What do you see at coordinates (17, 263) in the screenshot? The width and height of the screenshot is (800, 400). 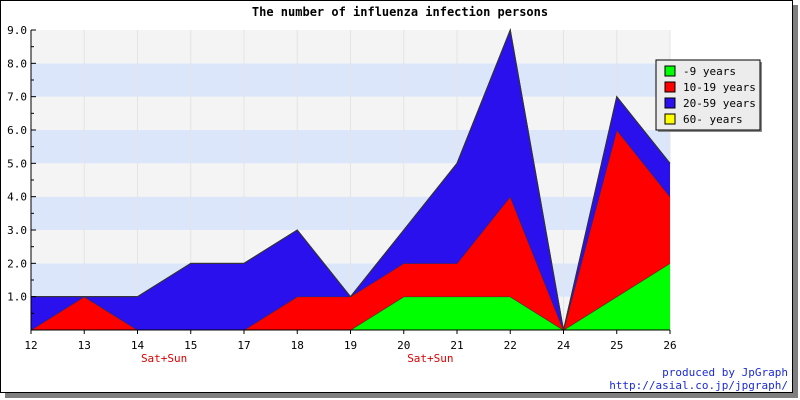 I see `y-tick-label: 2.0` at bounding box center [17, 263].